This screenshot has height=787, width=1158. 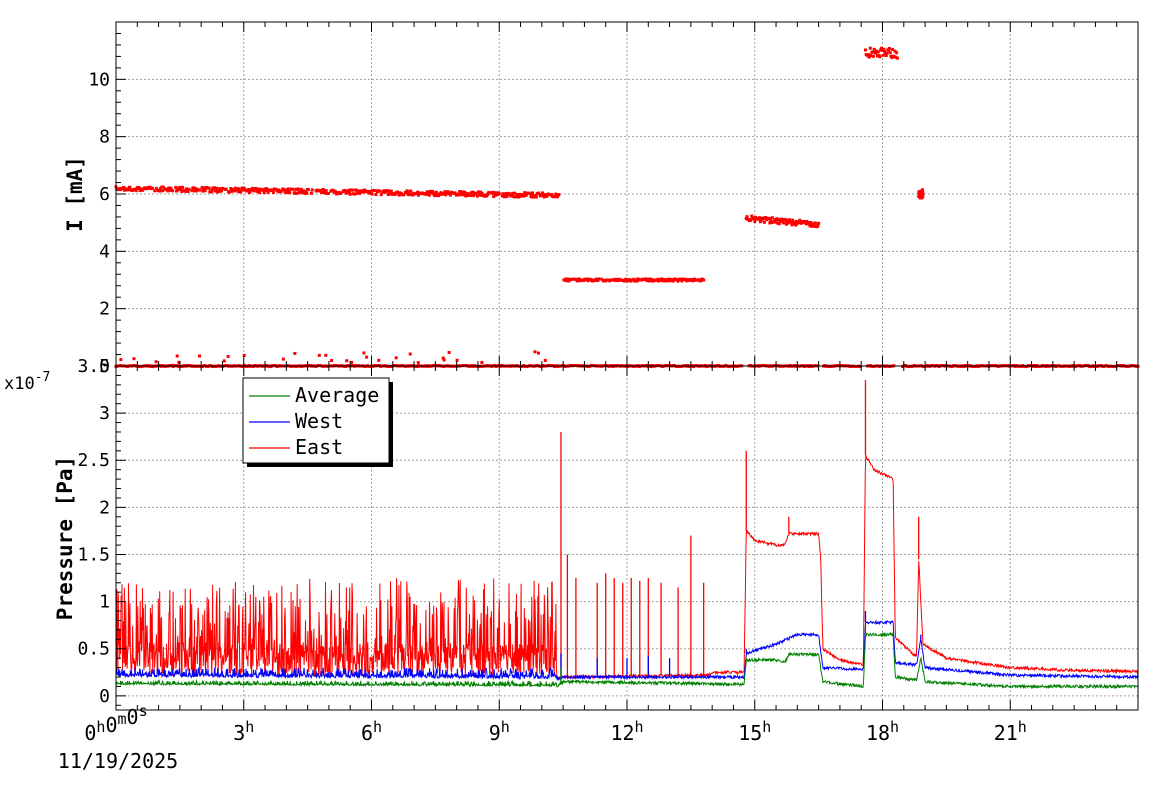 I want to click on pressure-y-axis-title: Pressure [Pa], so click(x=65, y=538).